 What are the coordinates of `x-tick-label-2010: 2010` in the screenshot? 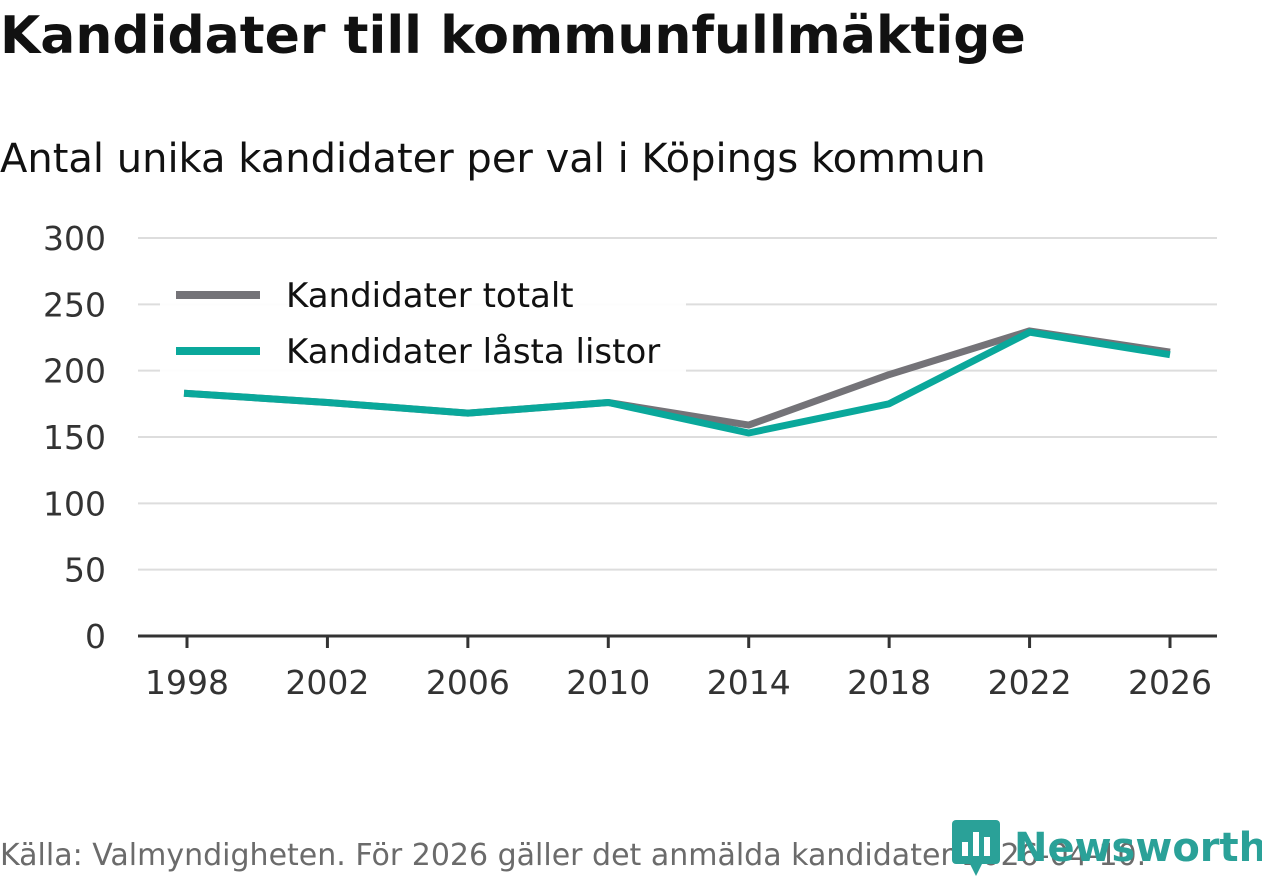 It's located at (608, 682).